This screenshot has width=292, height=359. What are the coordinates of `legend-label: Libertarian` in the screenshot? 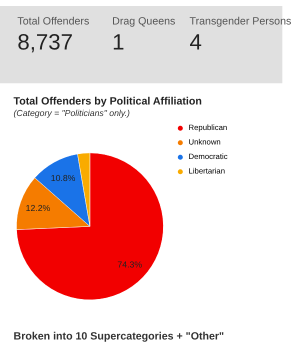 It's located at (207, 171).